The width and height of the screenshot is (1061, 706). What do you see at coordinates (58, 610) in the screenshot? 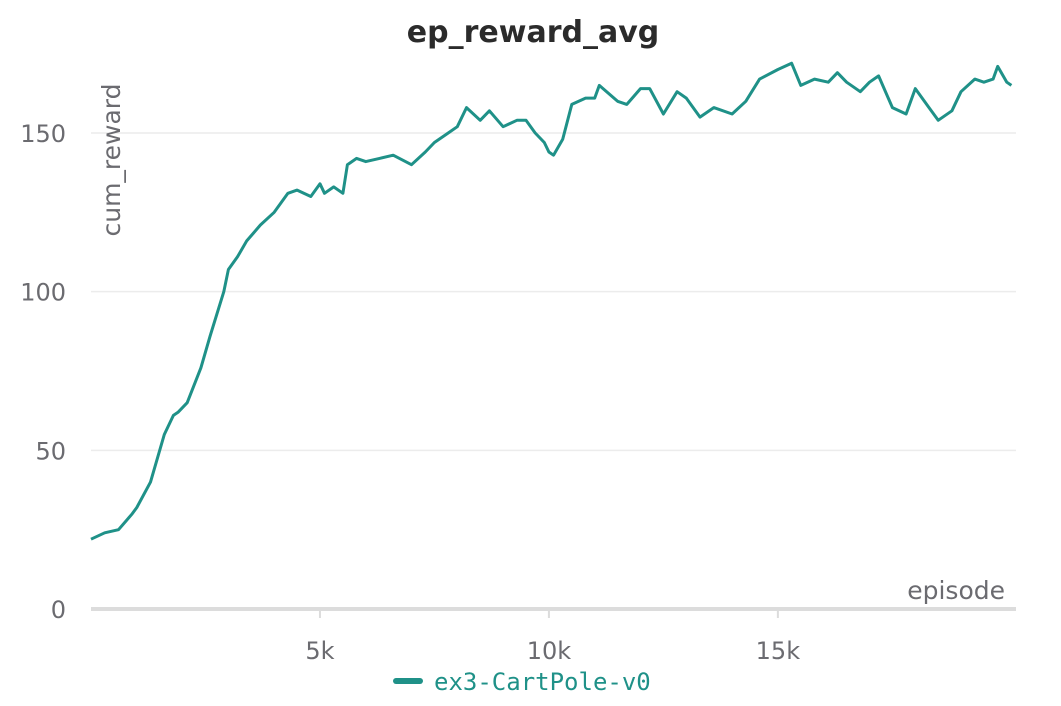
I see `y-tick-label: 0` at bounding box center [58, 610].